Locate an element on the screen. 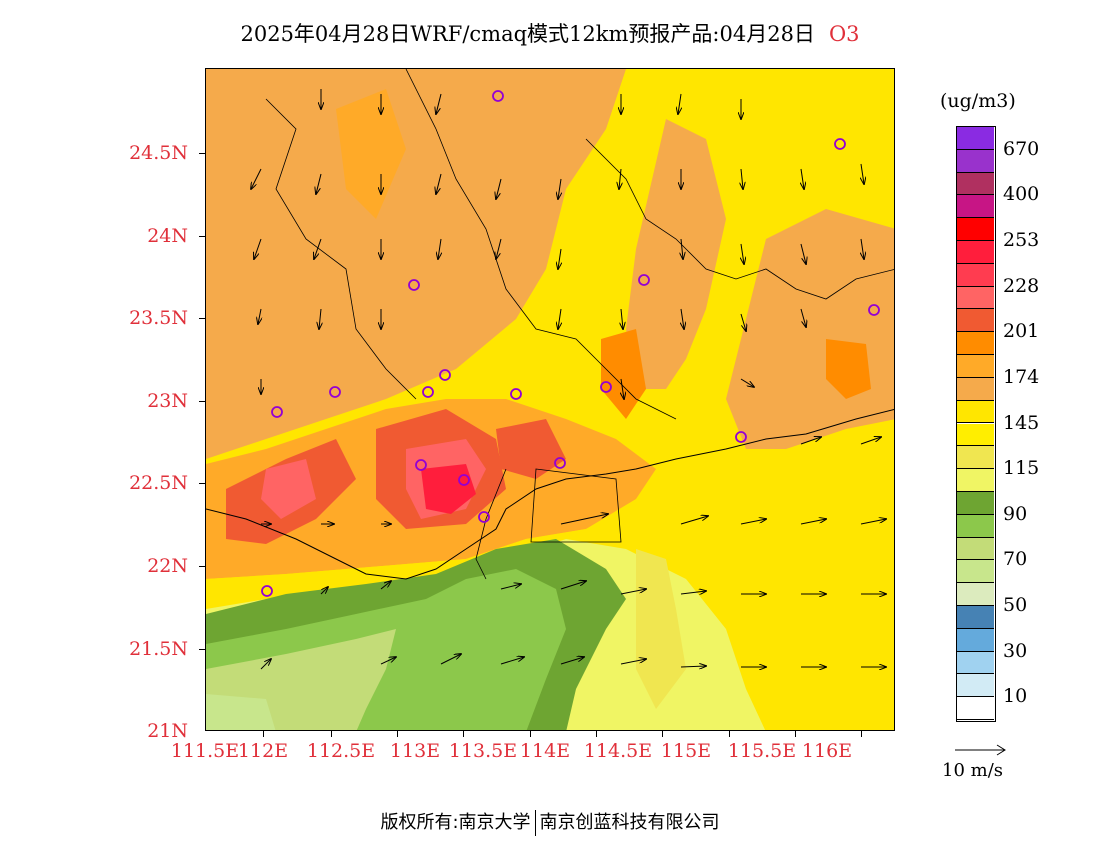 This screenshot has height=850, width=1100. lat-label-21: 21N is located at coordinates (167, 731).